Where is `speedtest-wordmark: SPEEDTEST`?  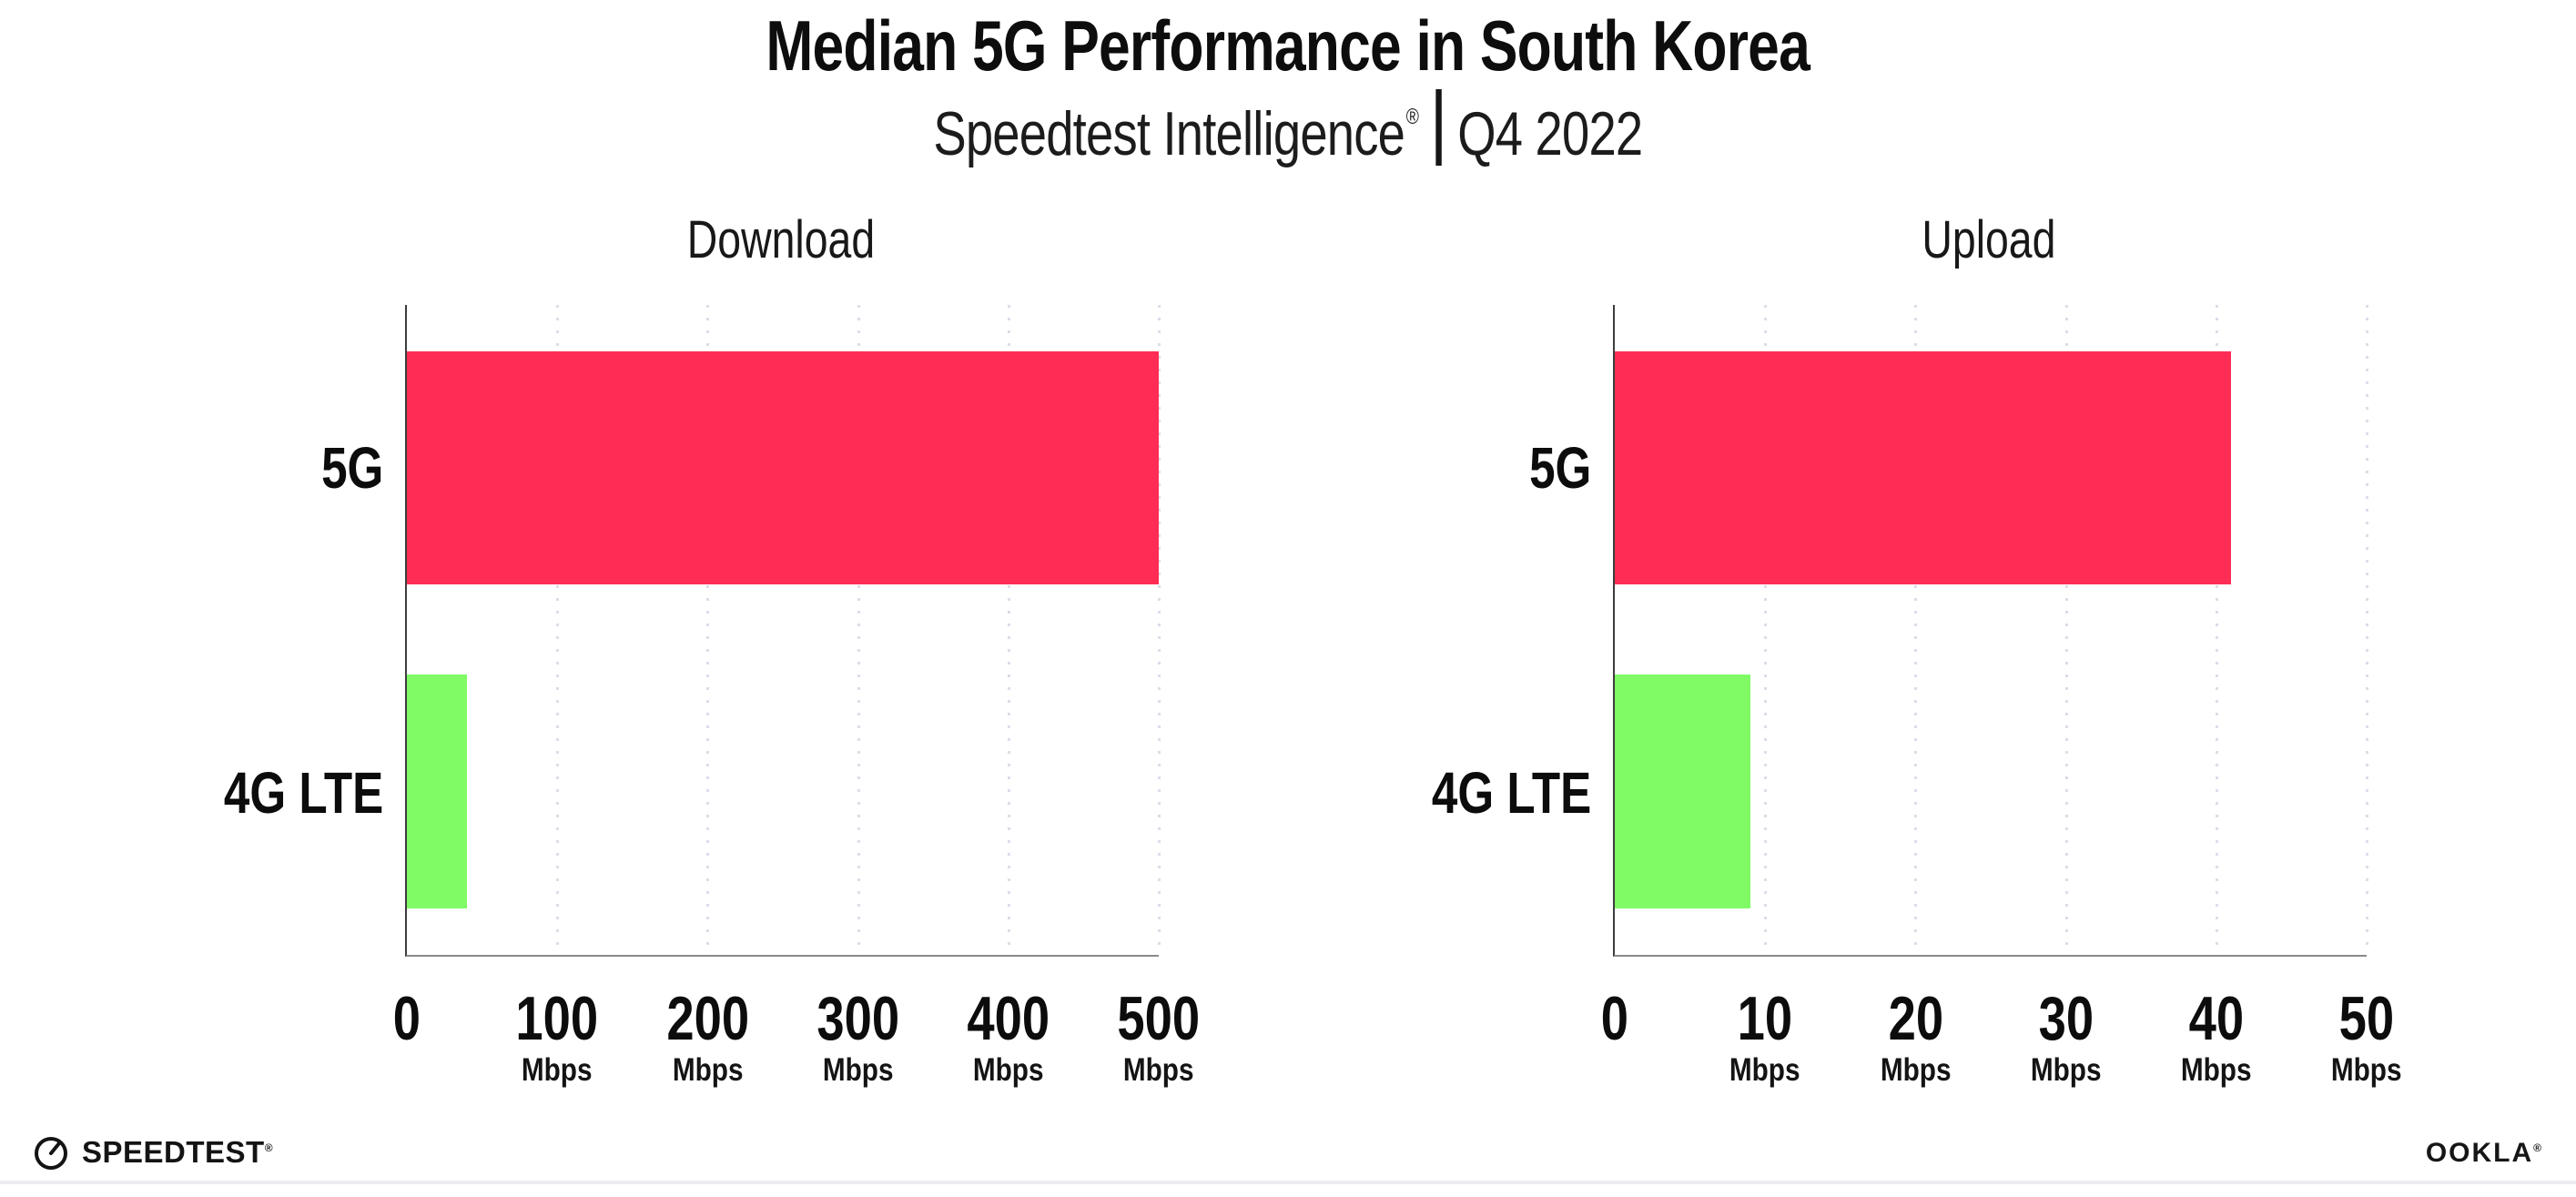 speedtest-wordmark: SPEEDTEST is located at coordinates (173, 1152).